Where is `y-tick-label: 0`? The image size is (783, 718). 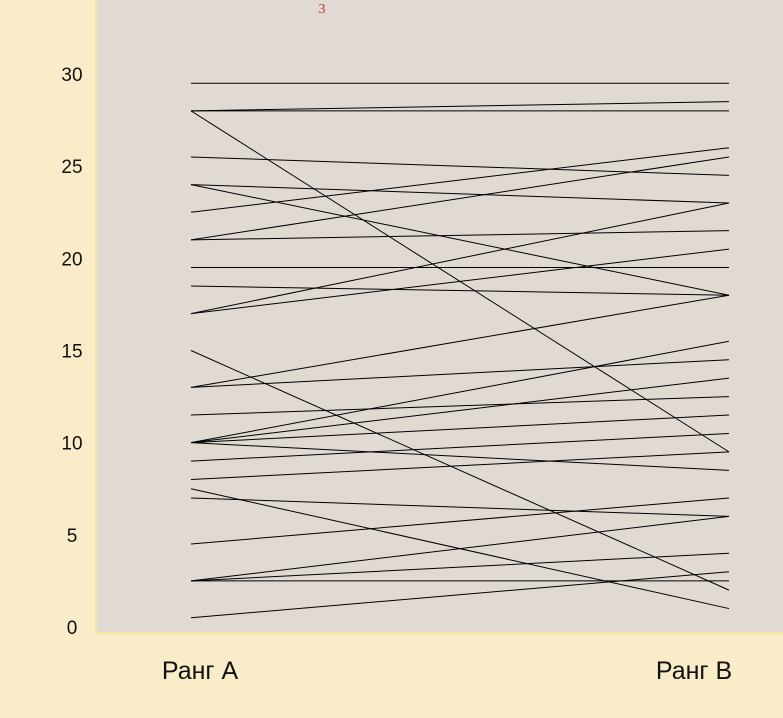 y-tick-label: 0 is located at coordinates (72, 628).